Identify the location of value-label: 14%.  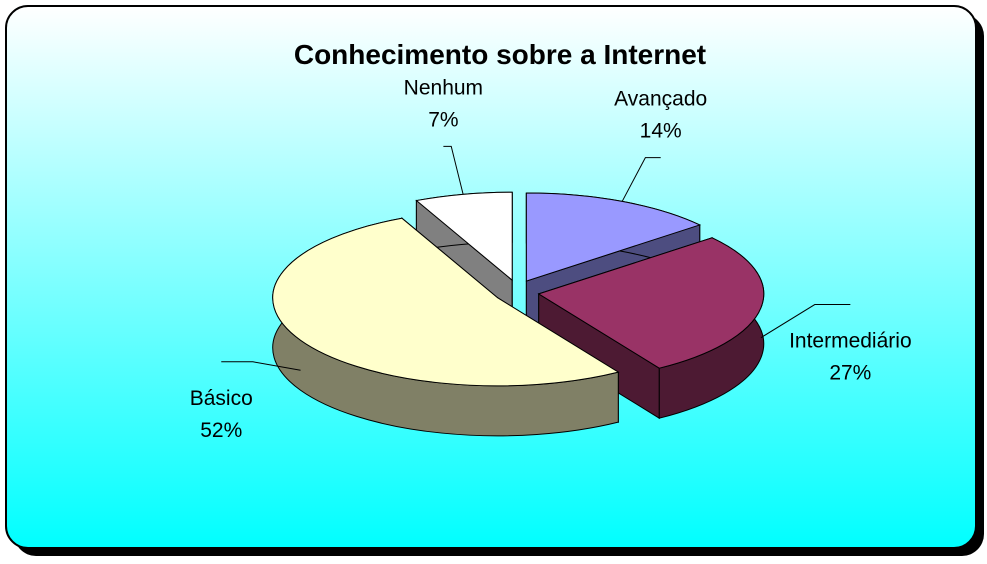
(661, 131).